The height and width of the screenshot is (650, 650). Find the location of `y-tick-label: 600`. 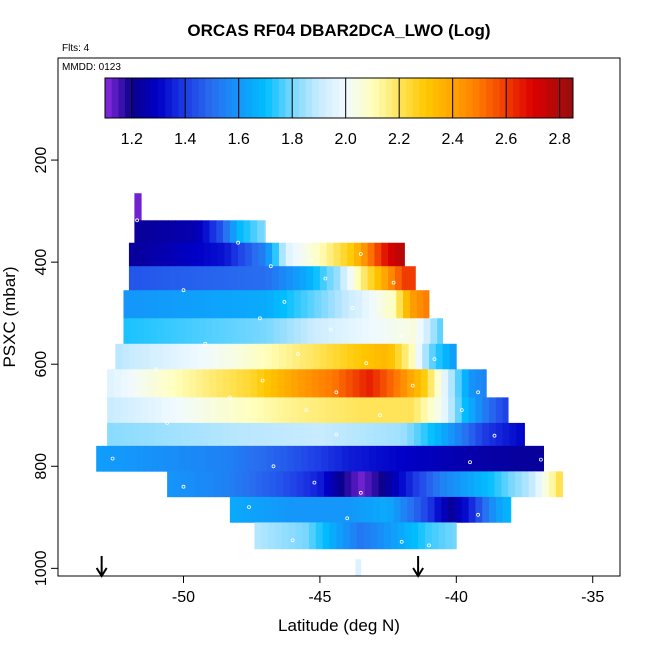

y-tick-label: 600 is located at coordinates (41, 364).